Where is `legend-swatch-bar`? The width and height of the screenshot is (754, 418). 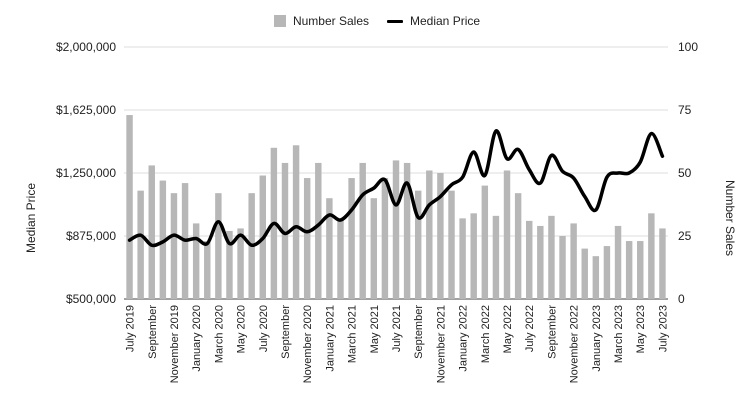
legend-swatch-bar is located at coordinates (279, 21).